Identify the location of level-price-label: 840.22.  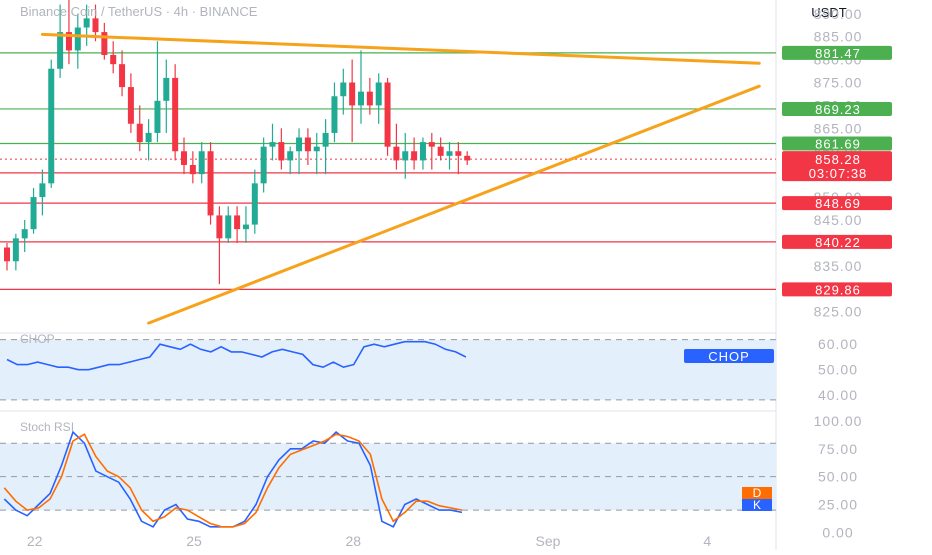
(838, 242).